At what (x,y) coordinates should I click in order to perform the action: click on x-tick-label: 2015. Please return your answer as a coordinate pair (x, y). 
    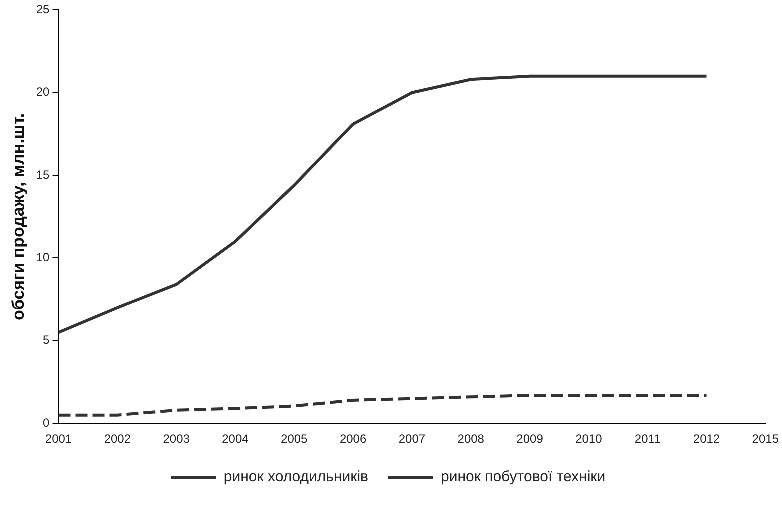
    Looking at the image, I should click on (766, 439).